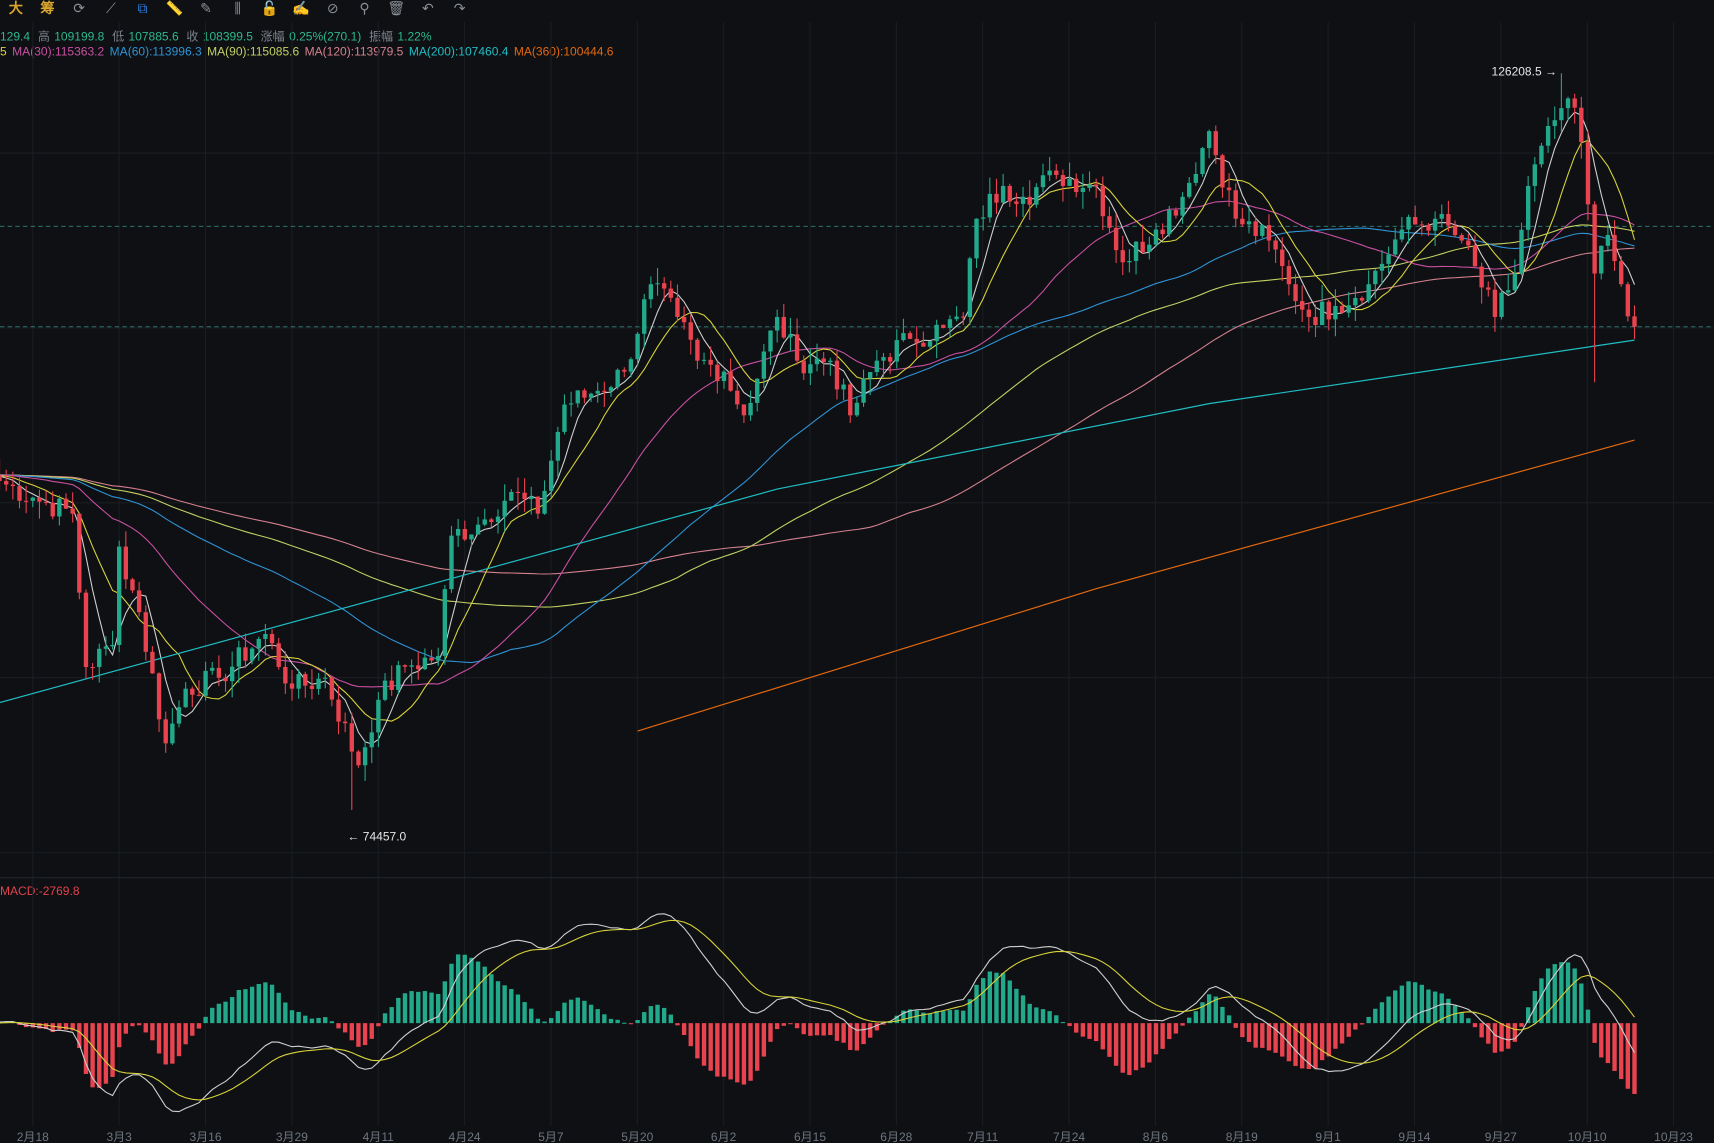  Describe the element at coordinates (381, 37) in the screenshot. I see `amplitude-label: 振幅` at that location.